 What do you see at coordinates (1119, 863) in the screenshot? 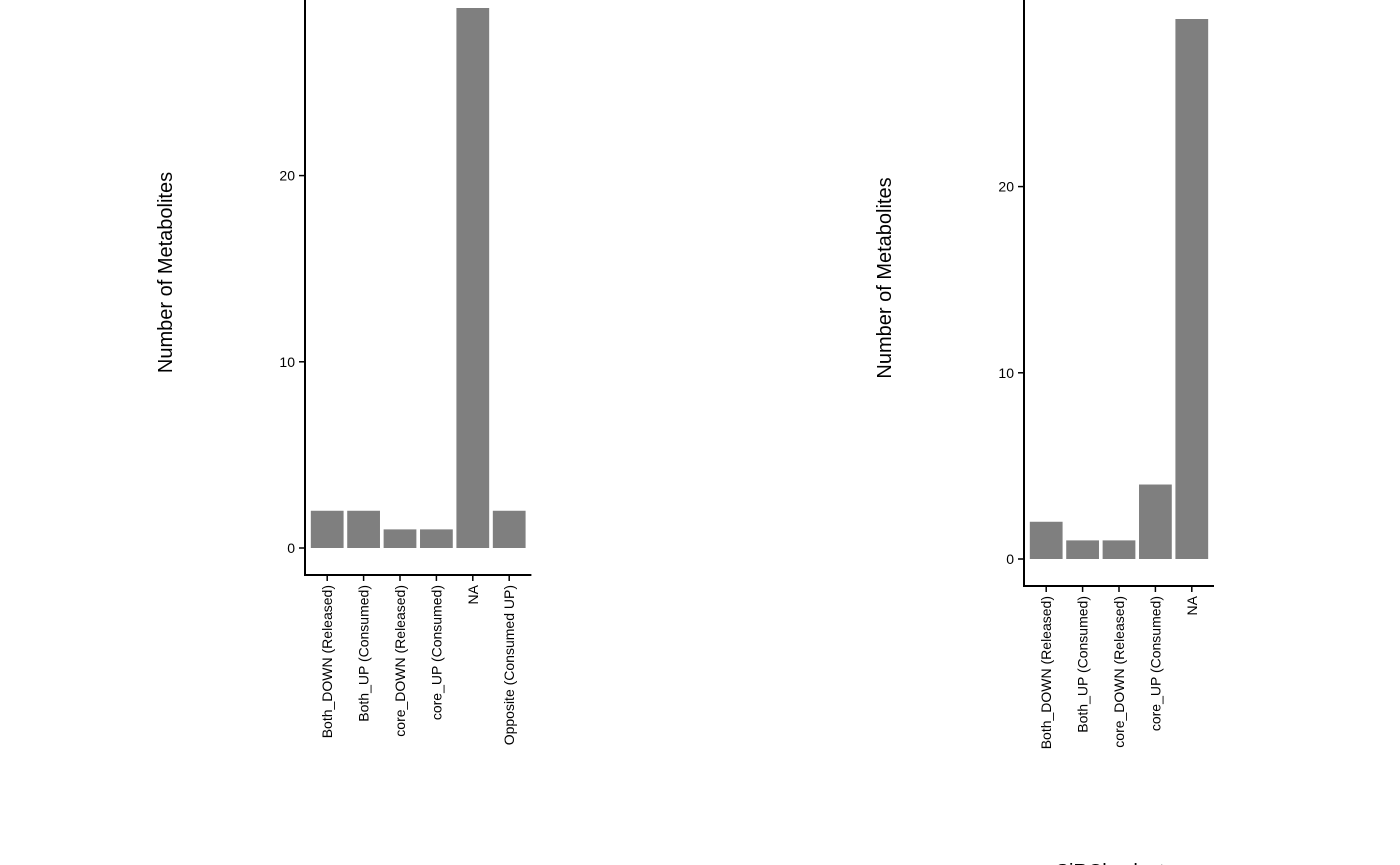
I see `x-axis-title: SiRCle cluster` at bounding box center [1119, 863].